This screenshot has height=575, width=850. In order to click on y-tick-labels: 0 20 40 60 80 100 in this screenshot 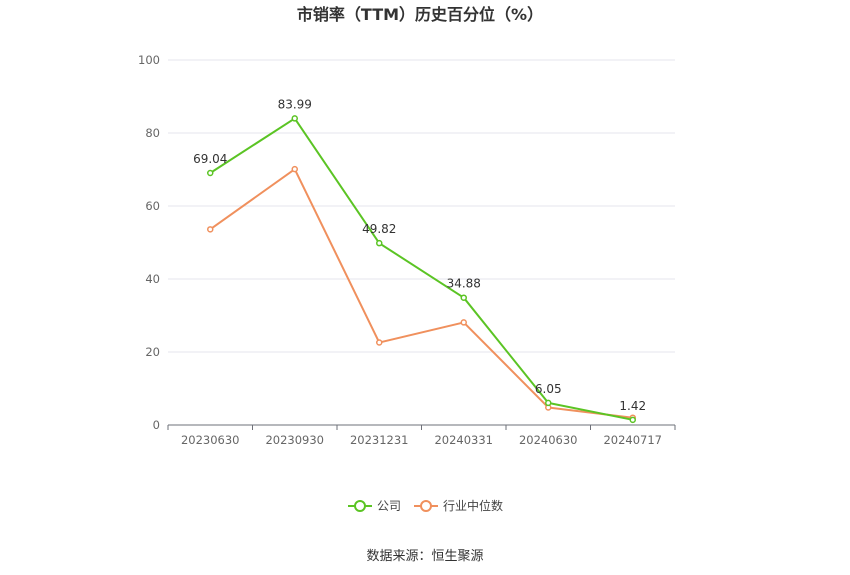, I will do `click(149, 242)`.